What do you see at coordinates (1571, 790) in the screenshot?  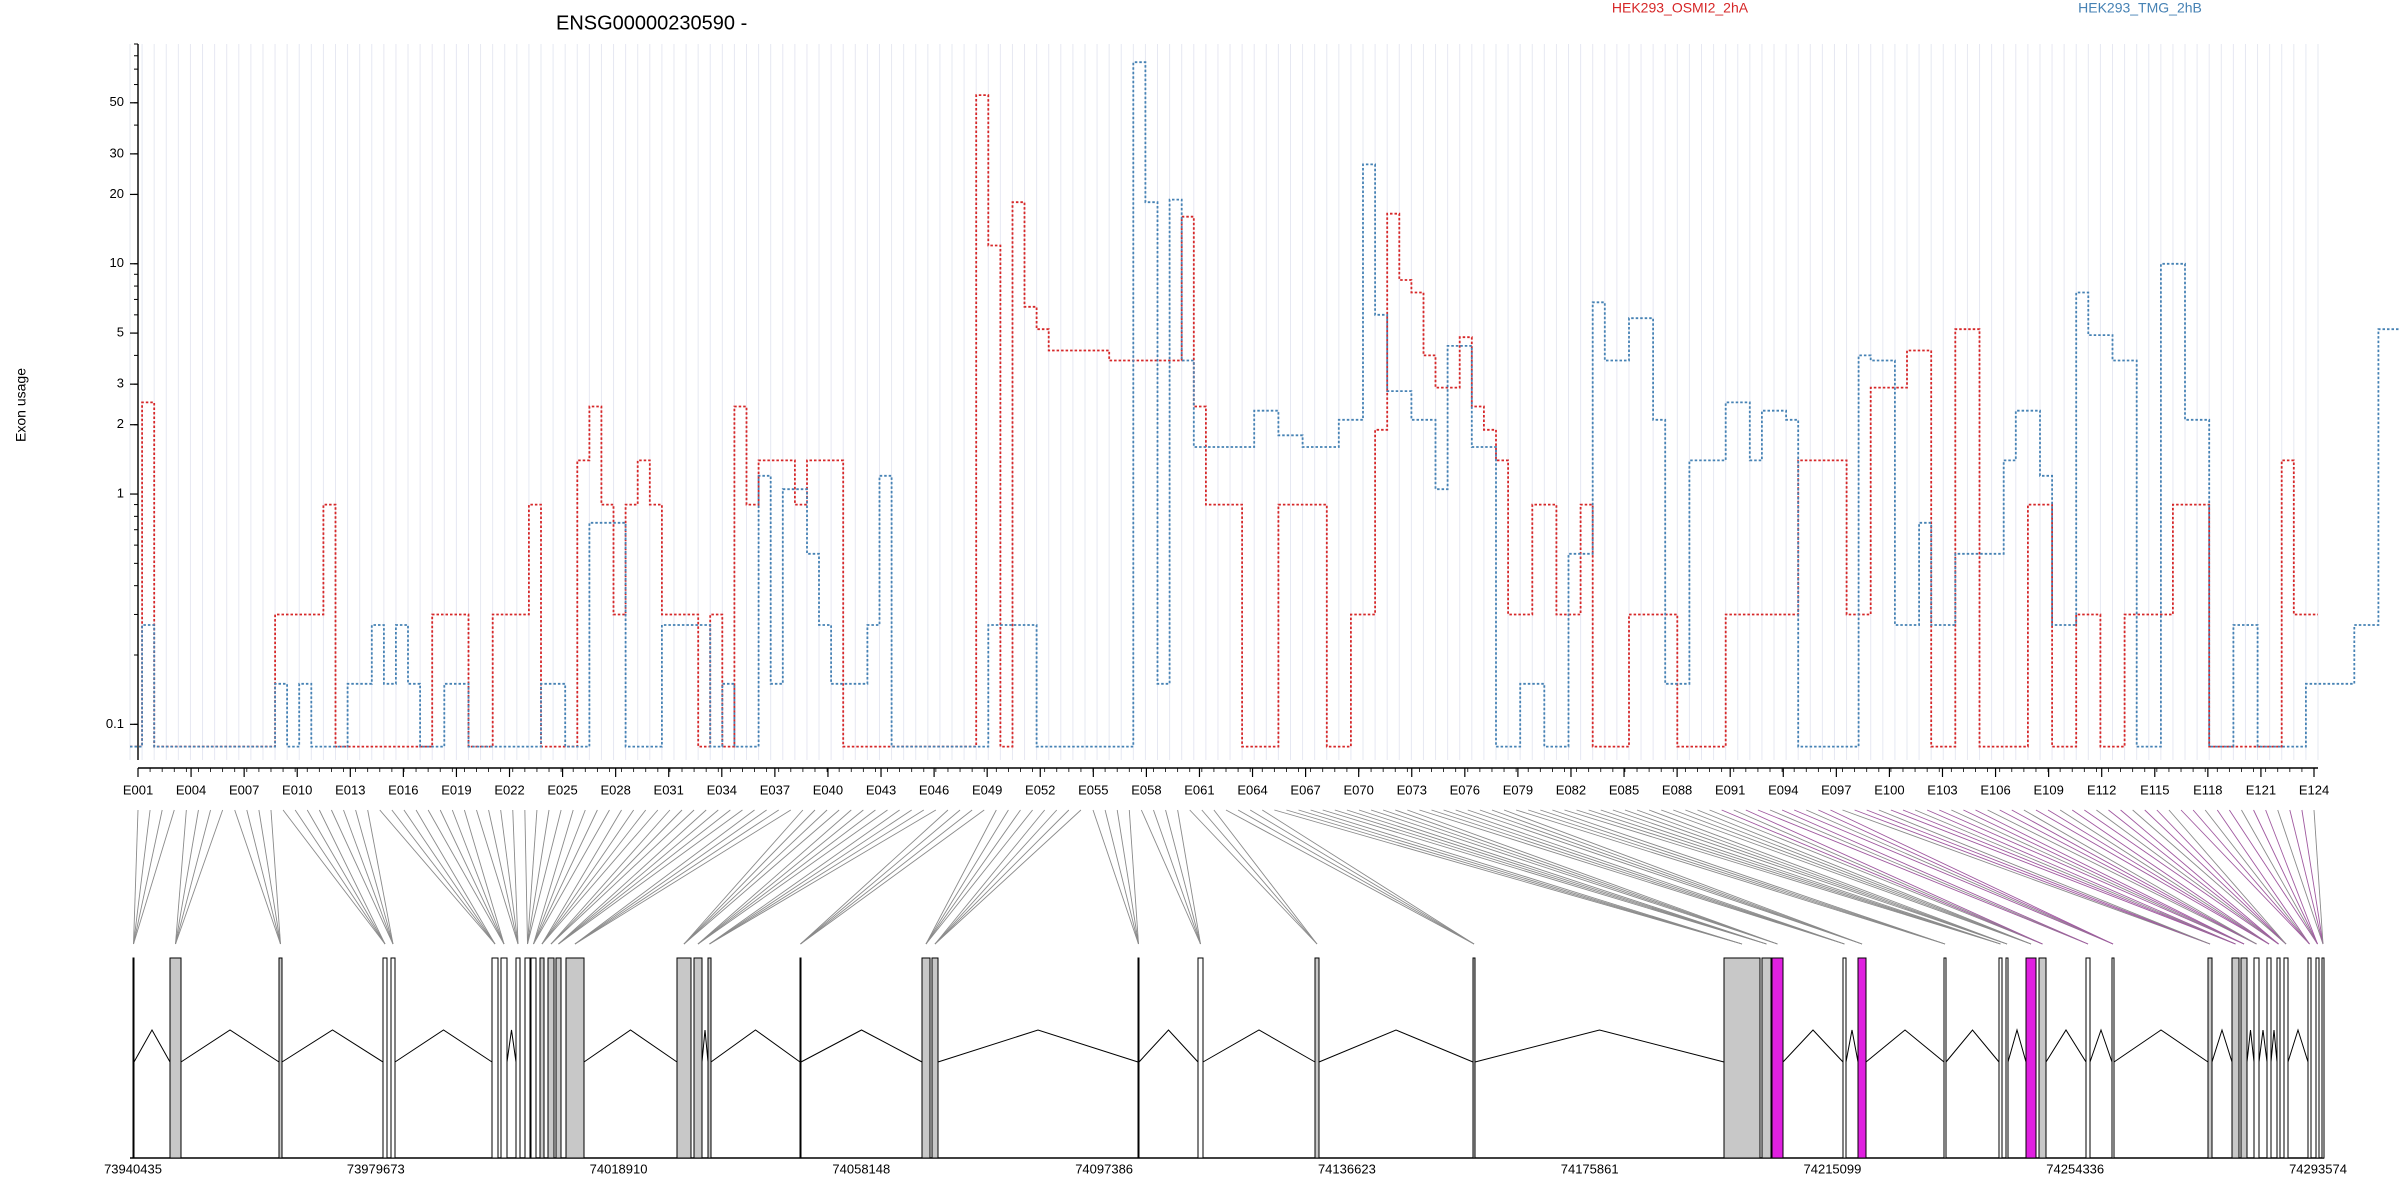 I see `x-tick-label: E082` at bounding box center [1571, 790].